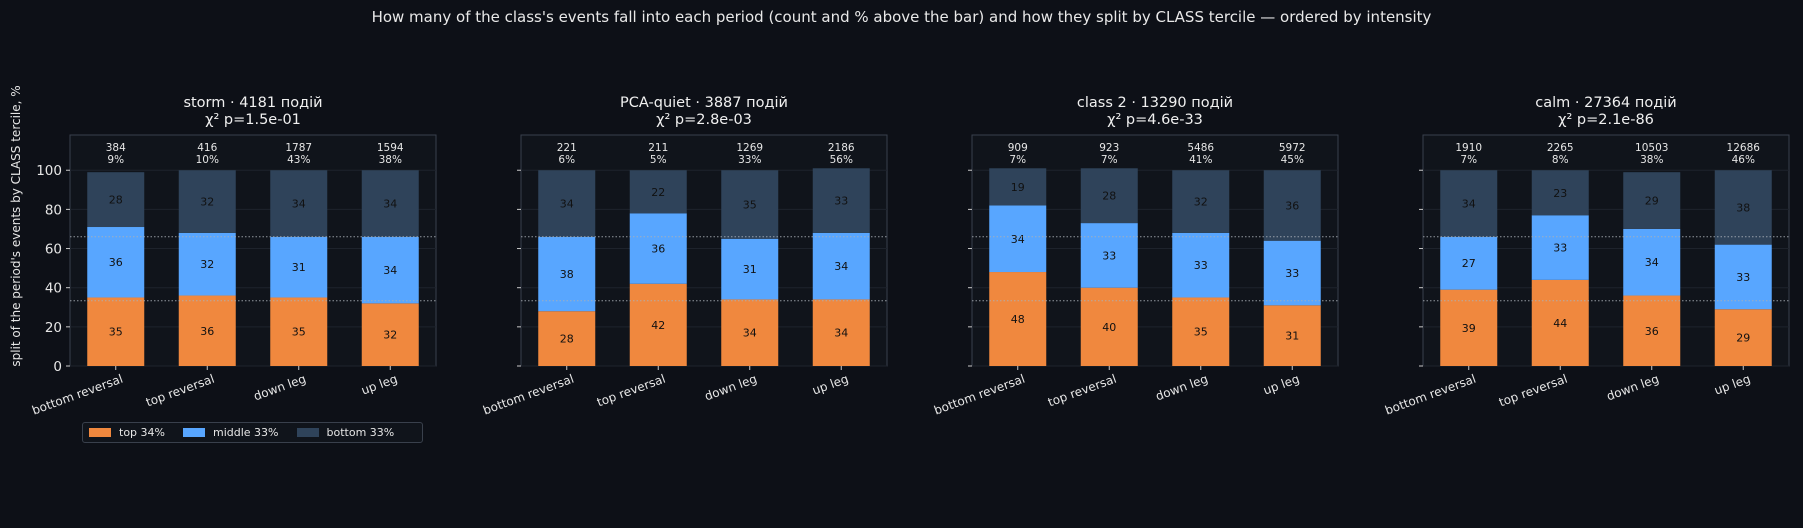  What do you see at coordinates (1651, 148) in the screenshot?
I see `bar-count-label: 10503` at bounding box center [1651, 148].